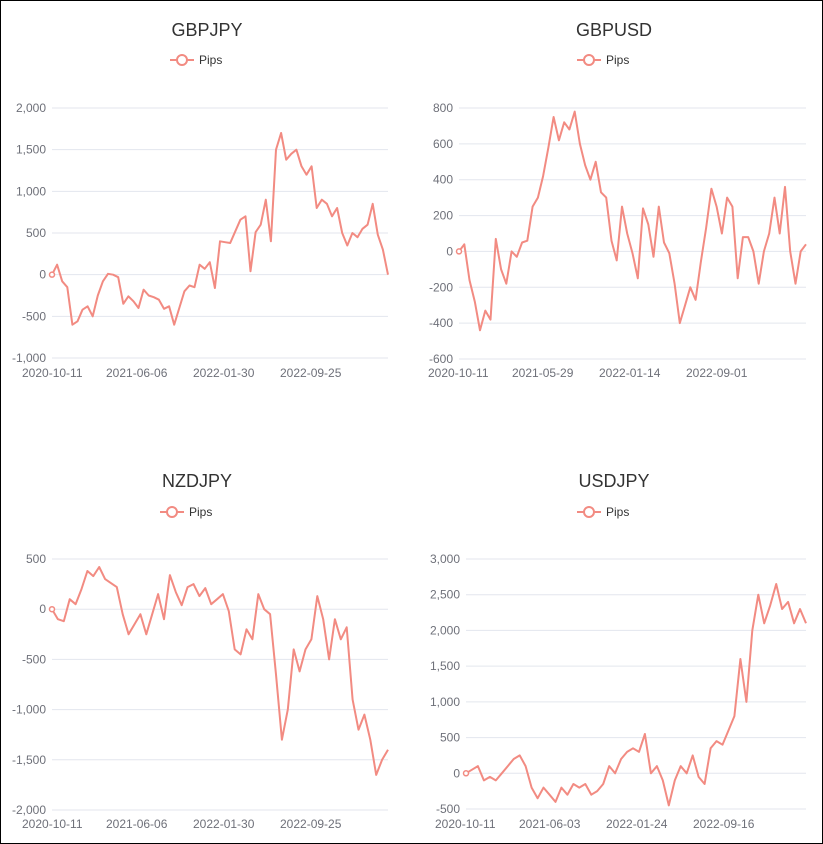 This screenshot has width=823, height=844. Describe the element at coordinates (717, 373) in the screenshot. I see `x-tick-label: 2022-09-01` at that location.